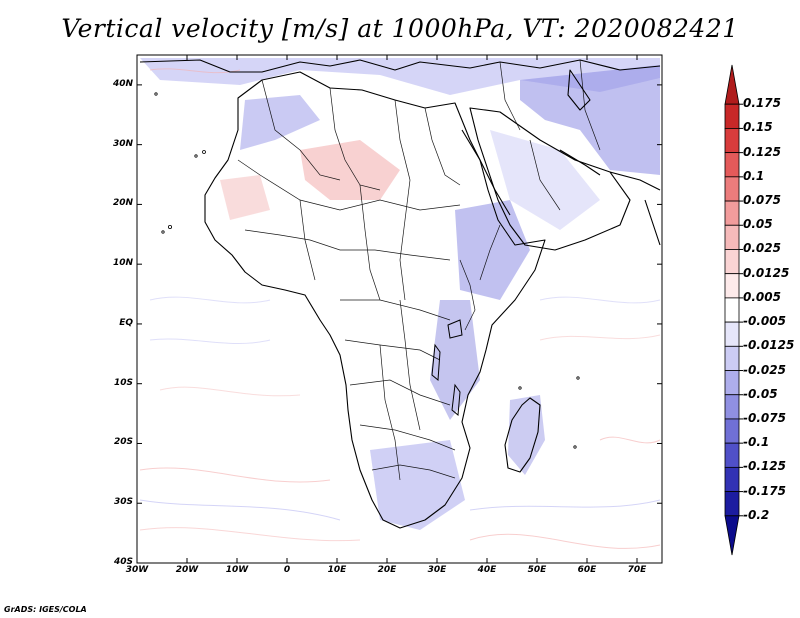 The height and width of the screenshot is (618, 800). I want to click on lon-tick-label: 50E, so click(537, 570).